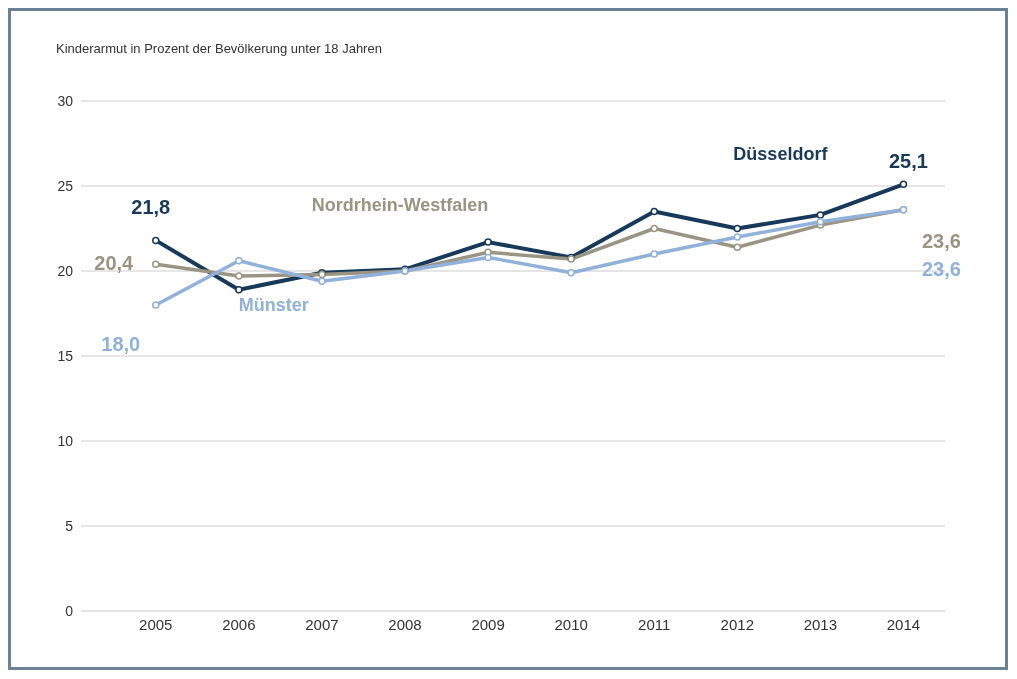  What do you see at coordinates (488, 624) in the screenshot?
I see `x-tick-label: 2009` at bounding box center [488, 624].